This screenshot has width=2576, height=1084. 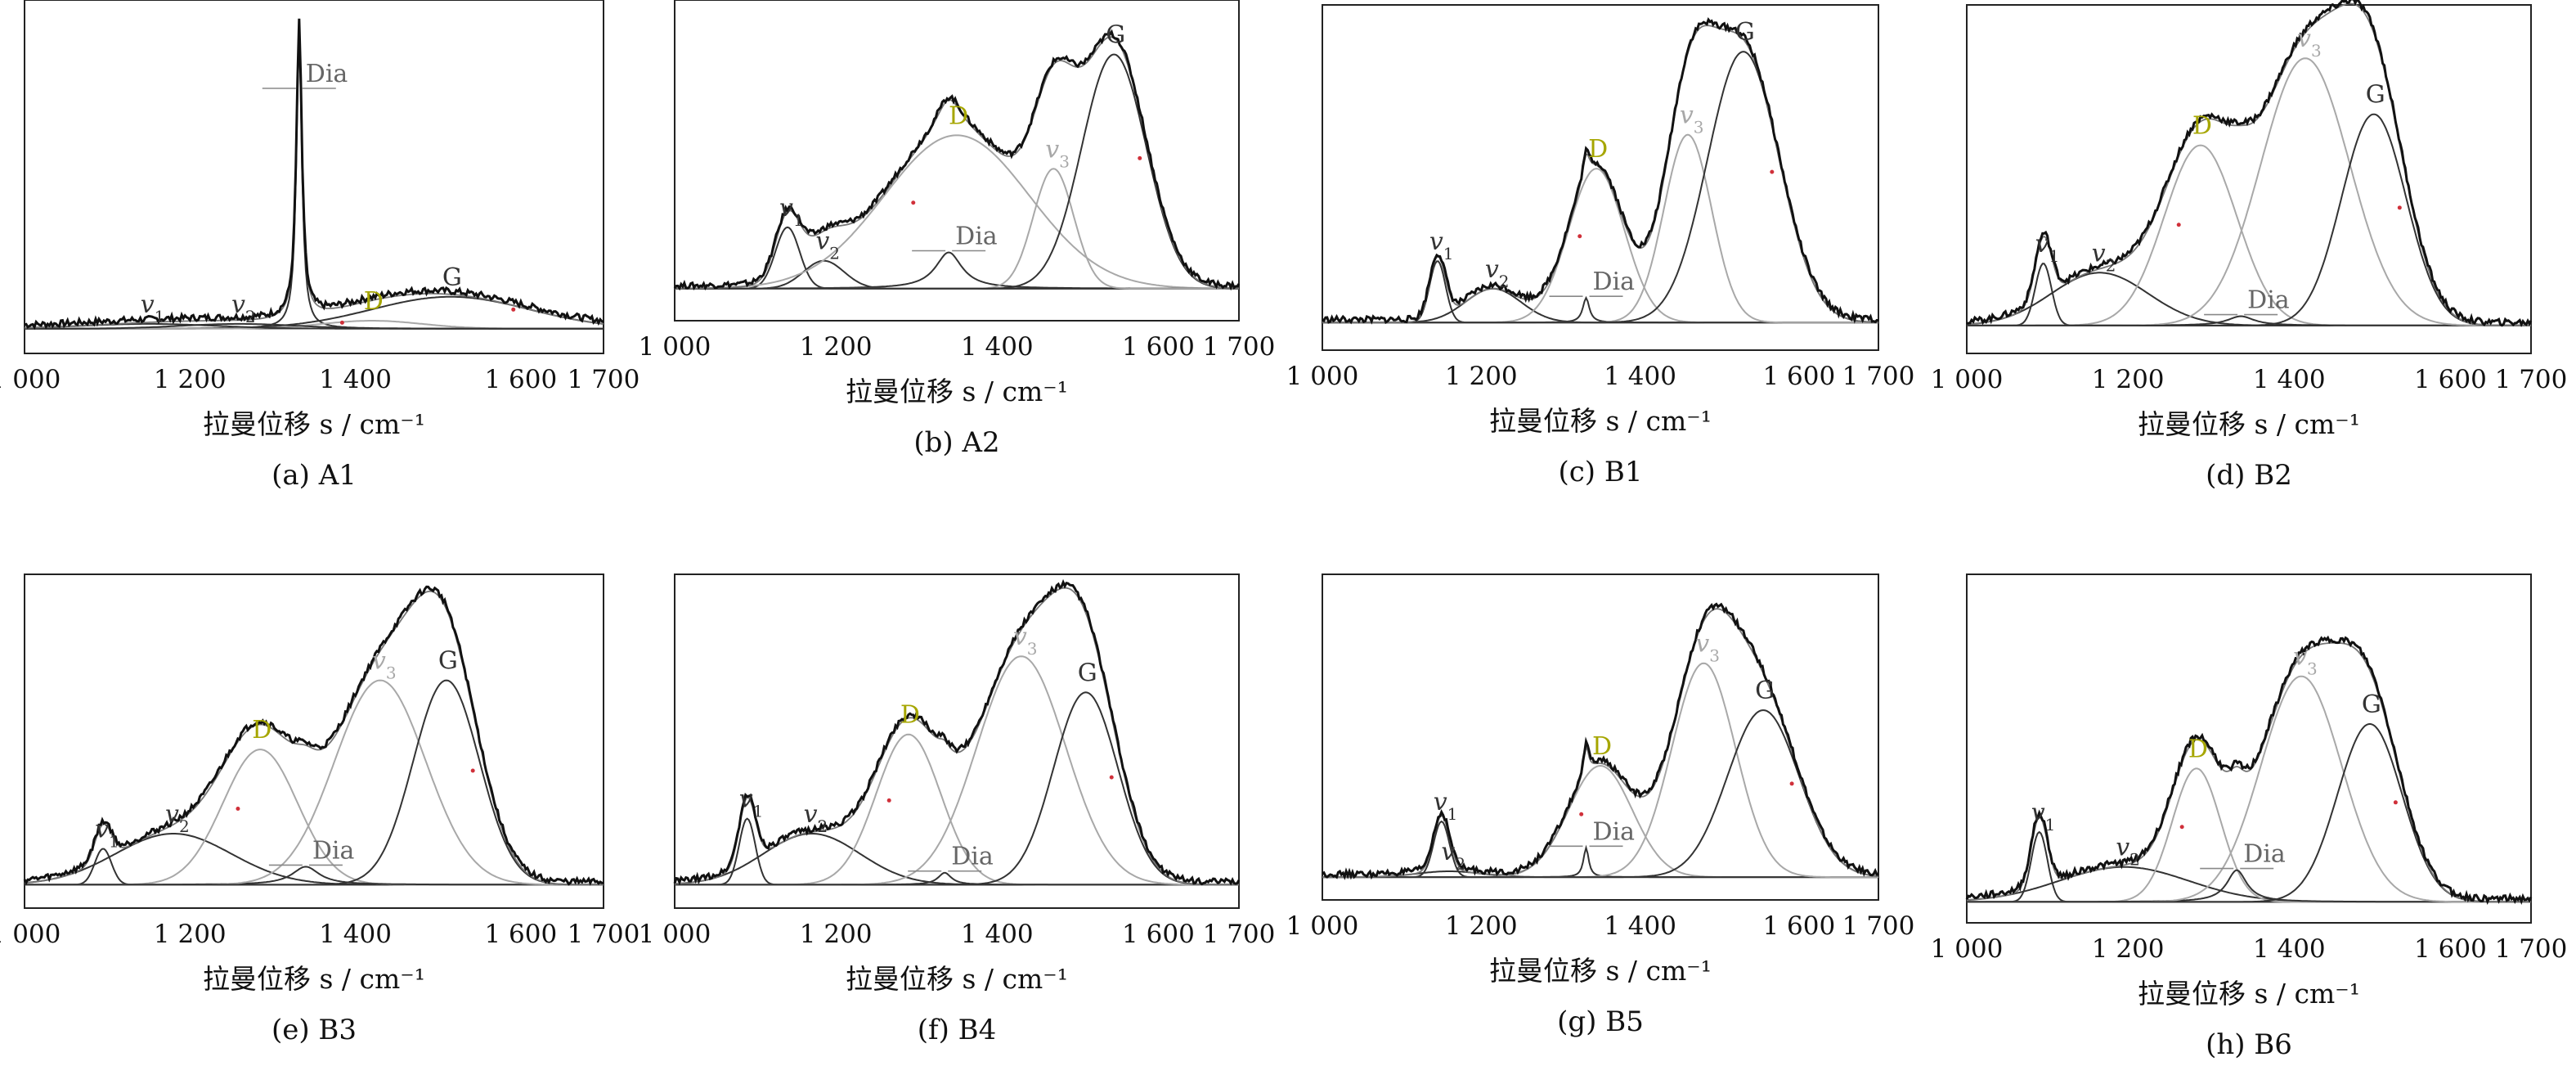 What do you see at coordinates (2249, 475) in the screenshot?
I see `panel-caption: (d) B2` at bounding box center [2249, 475].